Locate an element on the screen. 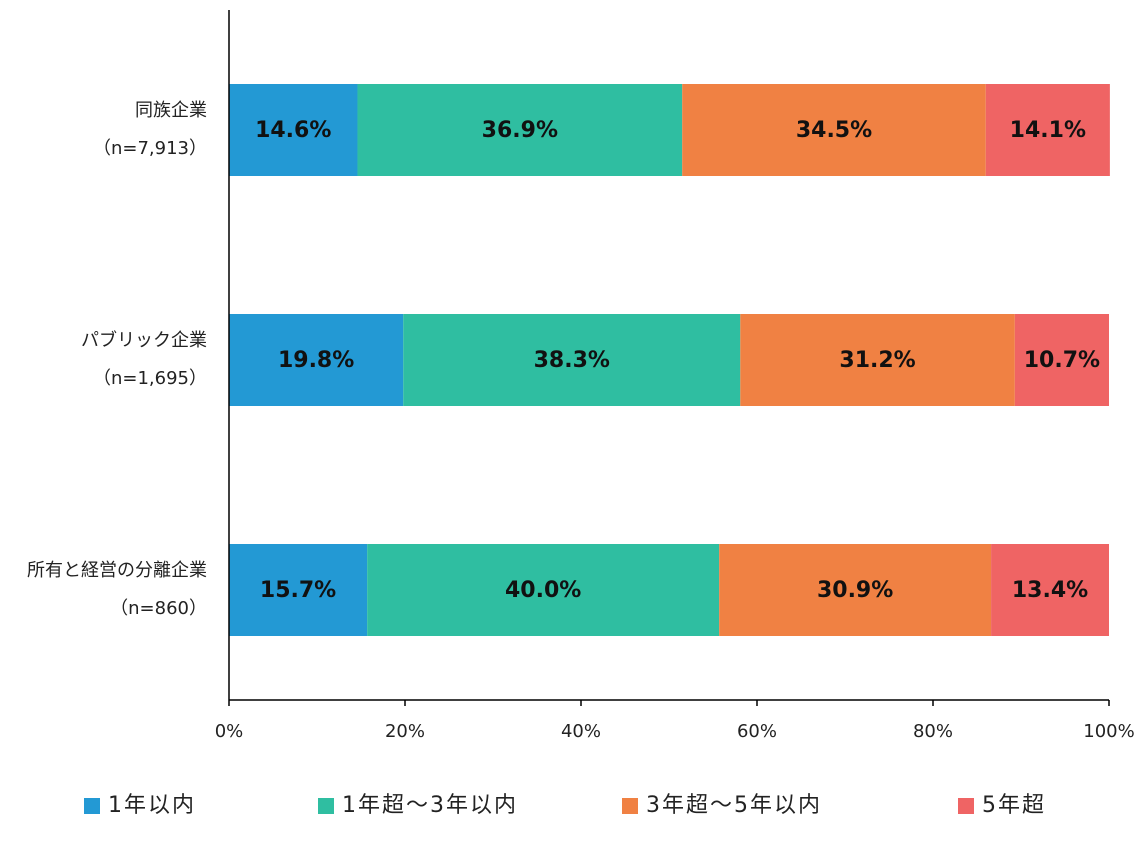  value-label: 10.7% is located at coordinates (1062, 360).